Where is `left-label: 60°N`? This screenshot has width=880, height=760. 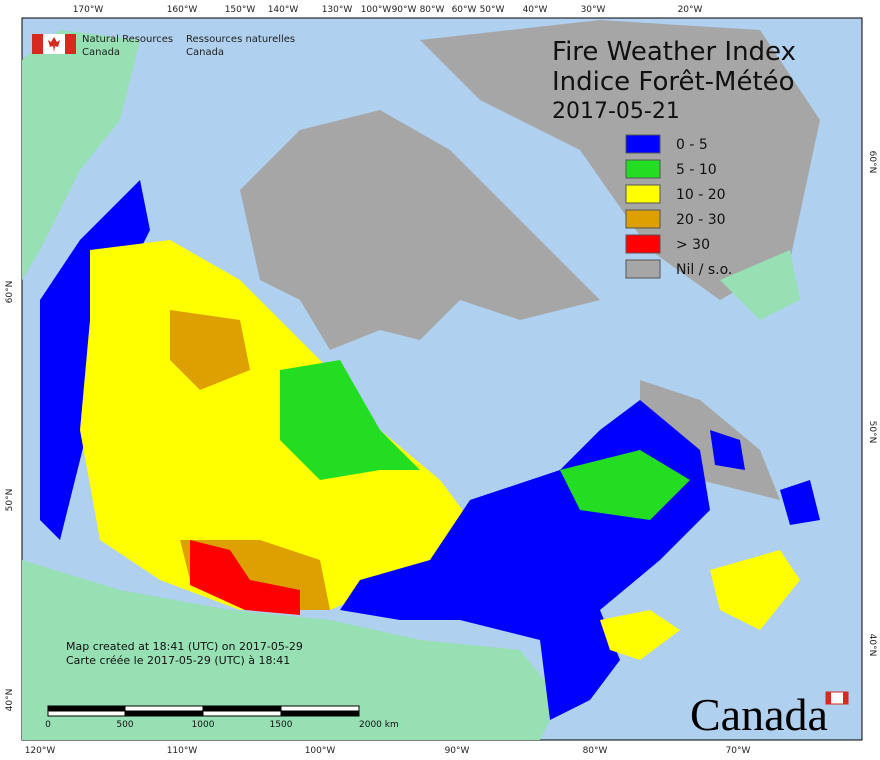
left-label: 60°N is located at coordinates (10, 292).